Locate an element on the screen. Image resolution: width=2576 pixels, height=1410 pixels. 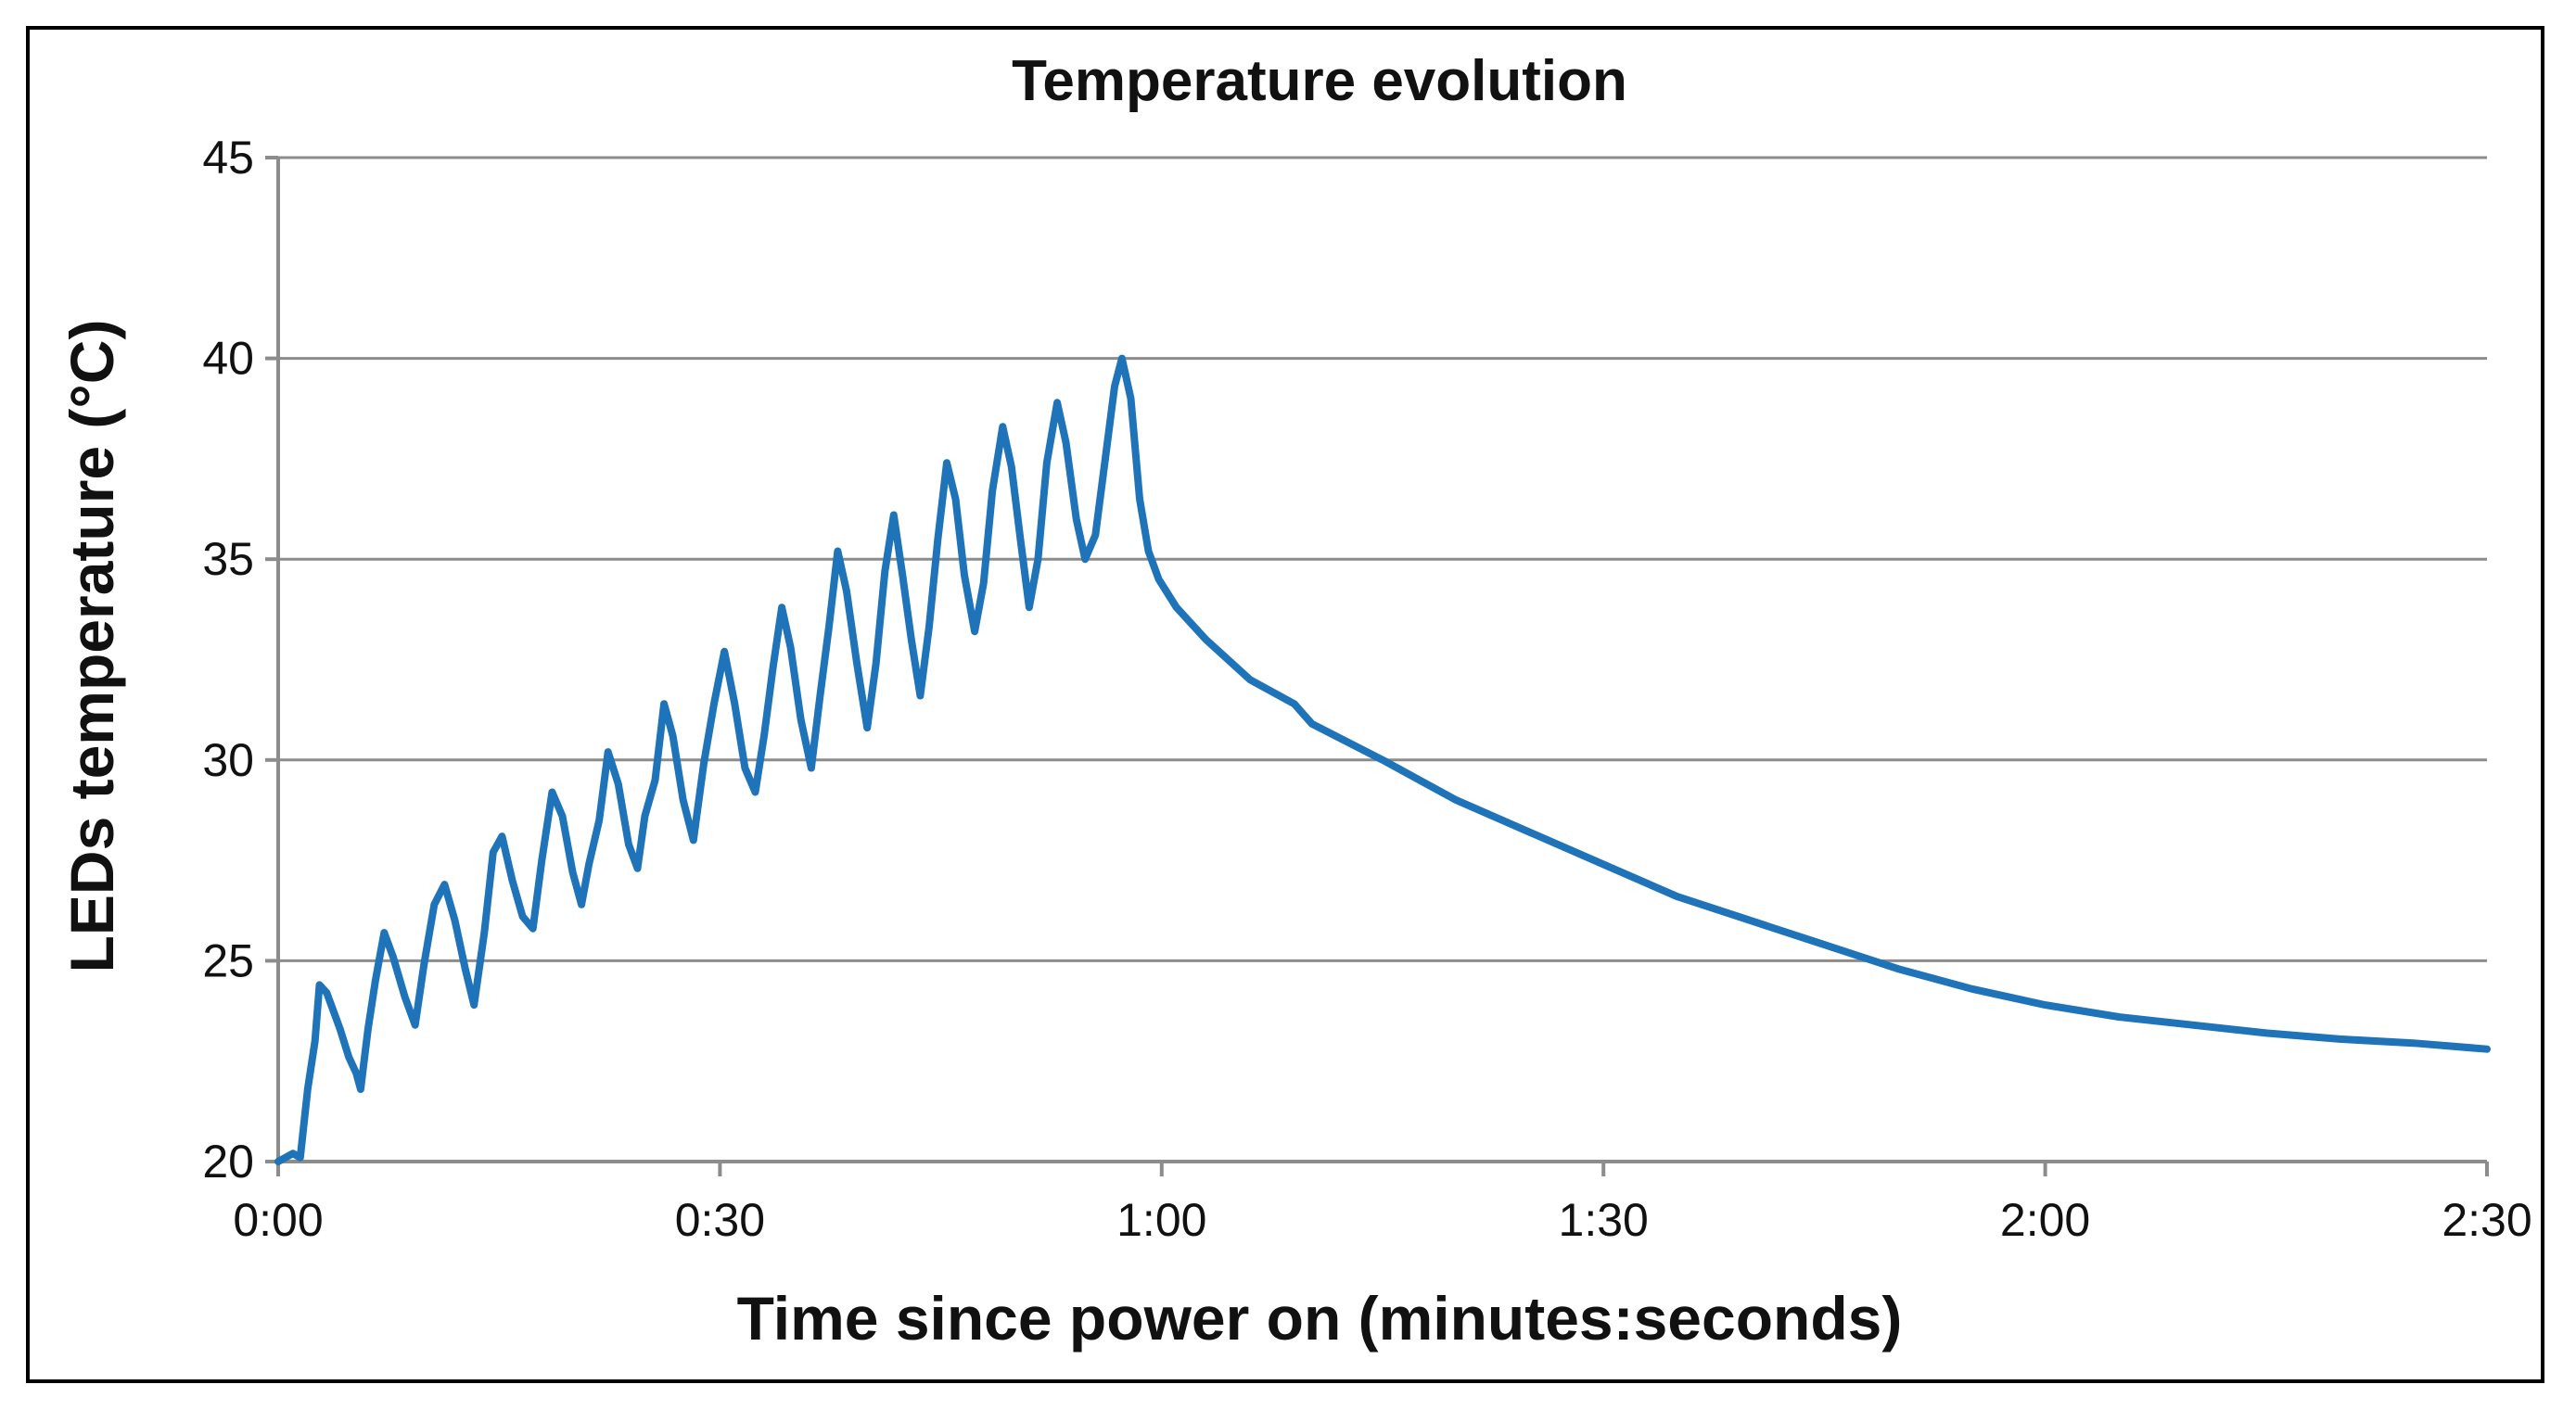
y-tick-label: 20 is located at coordinates (228, 1162).